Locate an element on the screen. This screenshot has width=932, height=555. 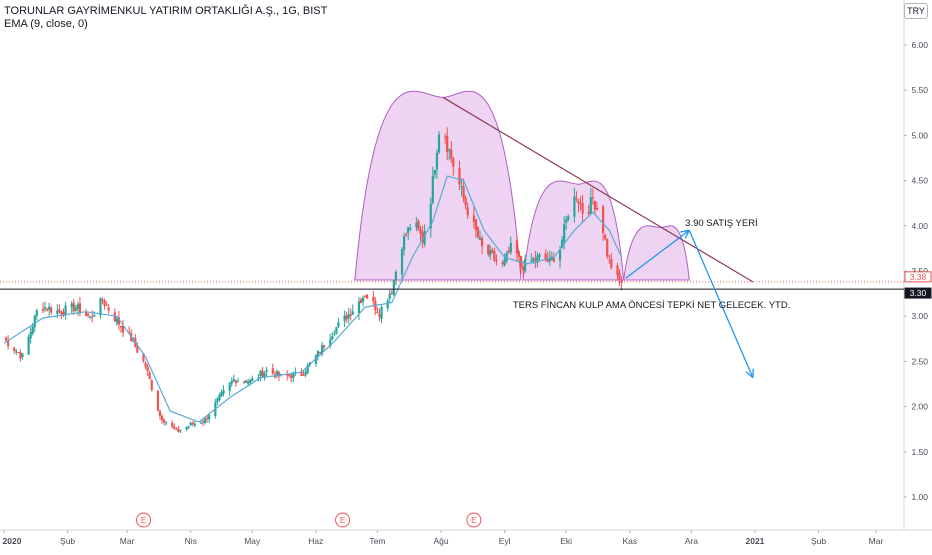
x-tick-label: Tem is located at coordinates (377, 541).